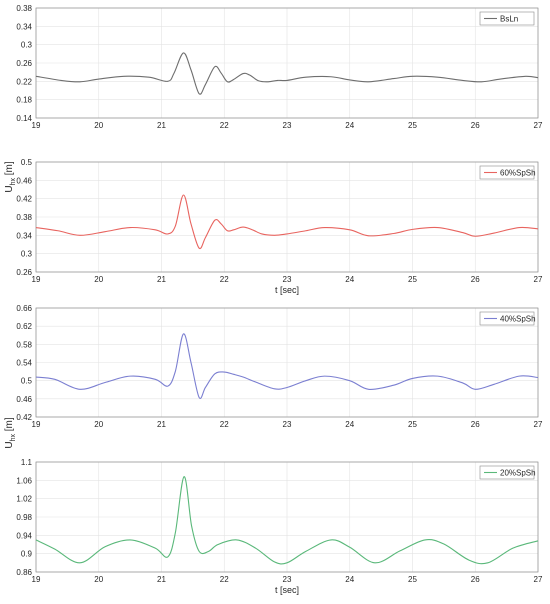  Describe the element at coordinates (518, 473) in the screenshot. I see `legend-label: 20%SpSh` at that location.